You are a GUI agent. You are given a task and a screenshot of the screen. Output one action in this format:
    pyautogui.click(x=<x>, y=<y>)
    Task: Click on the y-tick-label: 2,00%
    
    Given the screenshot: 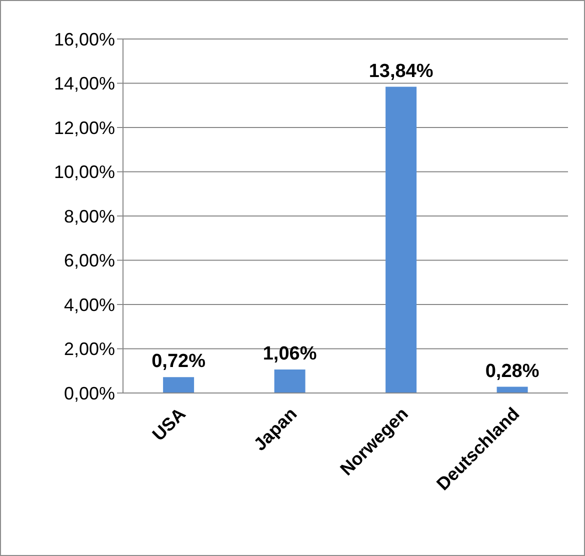 What is the action you would take?
    pyautogui.click(x=89, y=349)
    